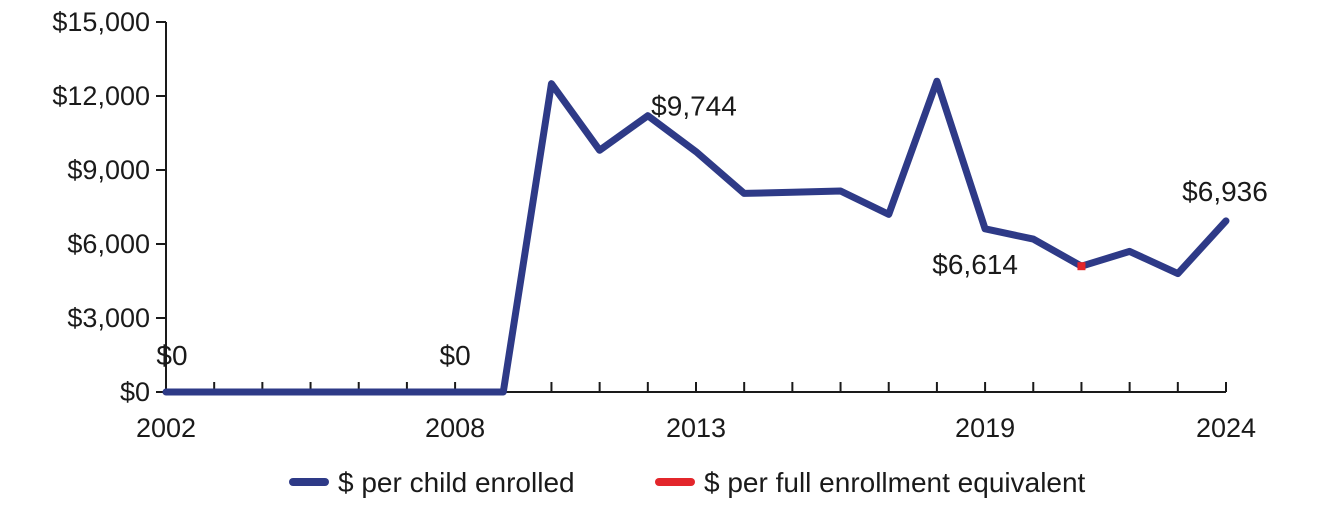  I want to click on data-label: $6,936, so click(1225, 191).